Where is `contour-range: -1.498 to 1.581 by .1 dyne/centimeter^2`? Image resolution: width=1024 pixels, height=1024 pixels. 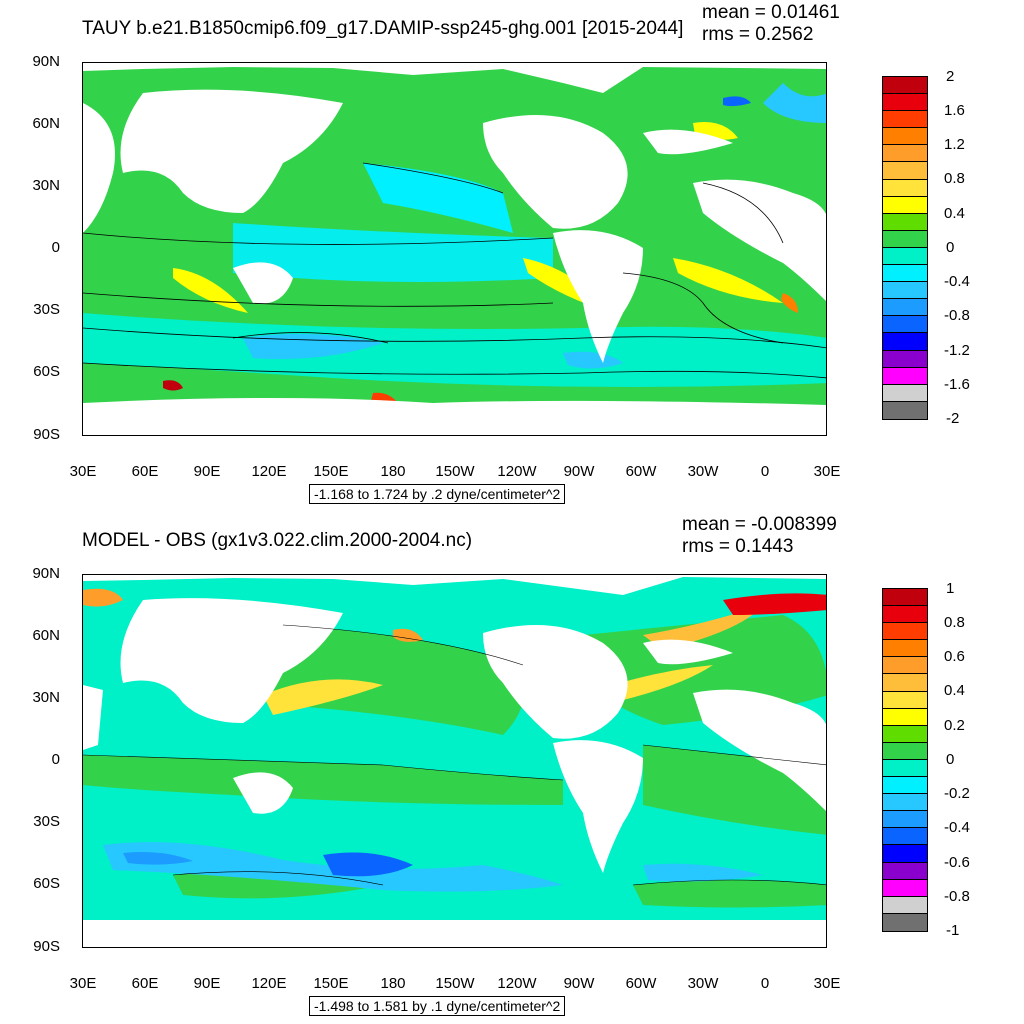 contour-range: -1.498 to 1.581 by .1 dyne/centimeter^2 is located at coordinates (437, 1006).